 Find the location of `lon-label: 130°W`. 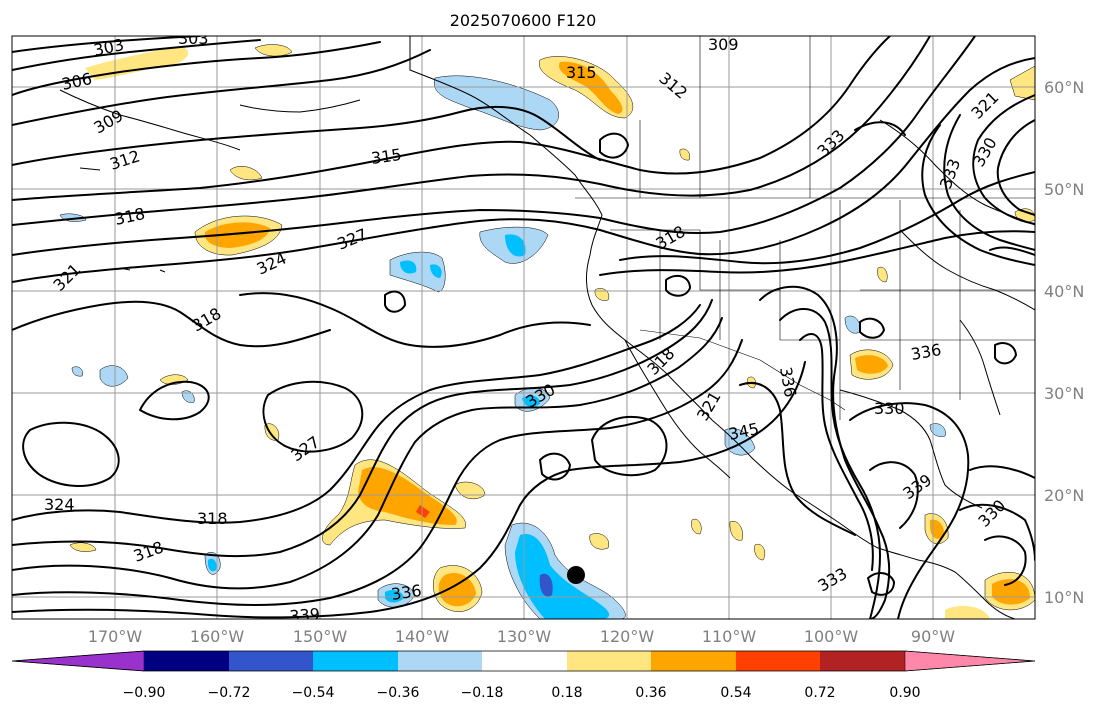

lon-label: 130°W is located at coordinates (524, 636).